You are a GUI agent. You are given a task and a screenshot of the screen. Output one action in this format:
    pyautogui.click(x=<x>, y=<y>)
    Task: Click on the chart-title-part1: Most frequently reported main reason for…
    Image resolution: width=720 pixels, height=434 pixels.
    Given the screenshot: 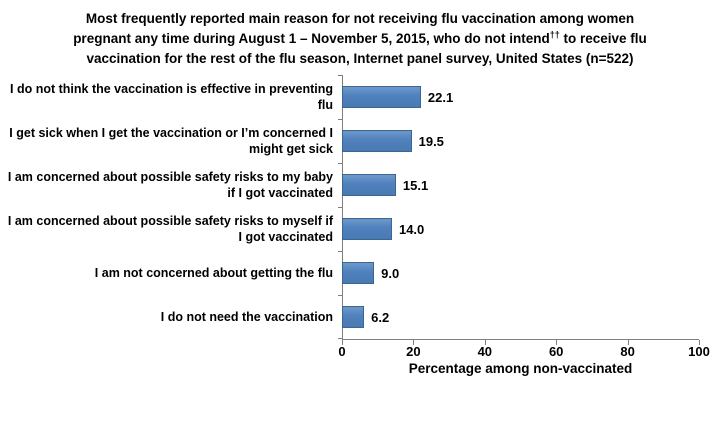 What is the action you would take?
    pyautogui.click(x=354, y=28)
    